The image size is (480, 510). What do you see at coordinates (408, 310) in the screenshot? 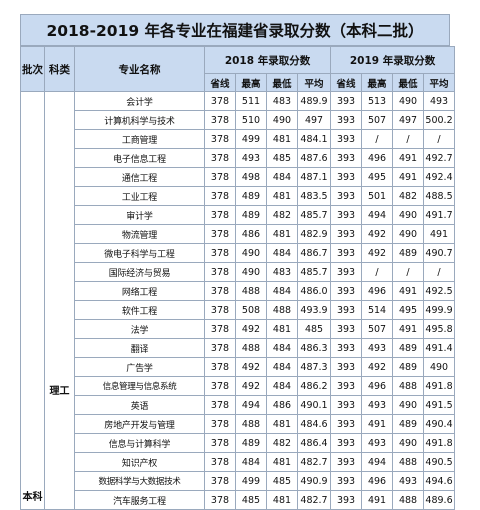
I see `cell-min-2019: 495` at bounding box center [408, 310].